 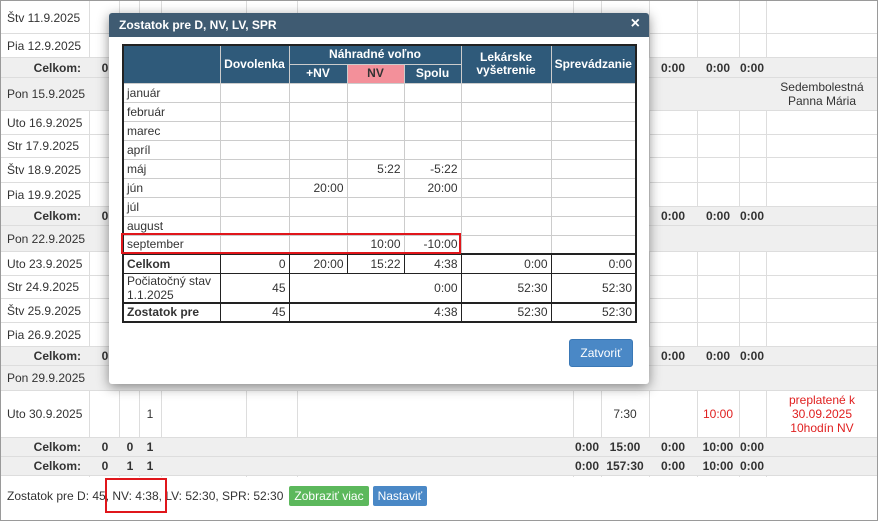 What do you see at coordinates (171, 287) in the screenshot?
I see `row-label: Počiatočný stav 1.1.2025` at bounding box center [171, 287].